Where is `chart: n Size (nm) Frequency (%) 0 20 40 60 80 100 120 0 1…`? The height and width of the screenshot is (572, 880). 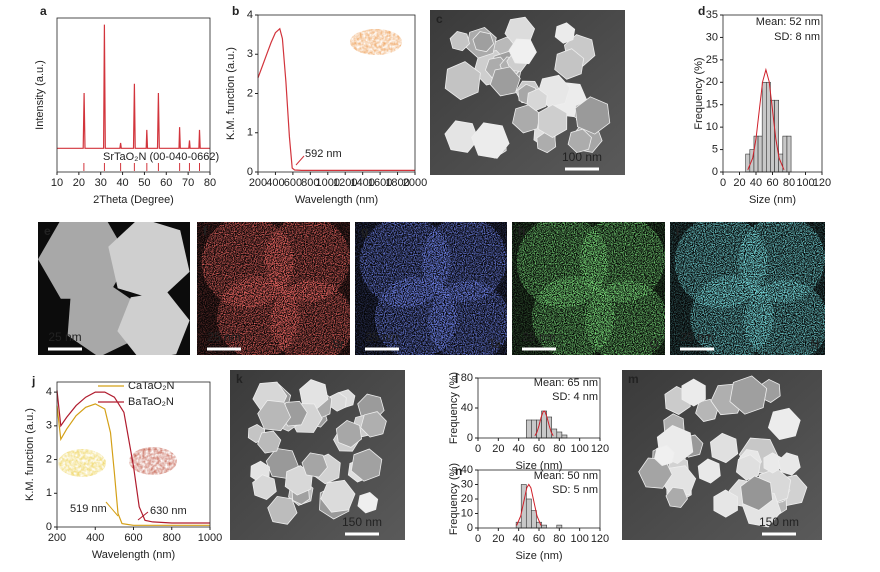
chart: n Size (nm) Frequency (%) 0 20 40 60 80 100 120 0 1… is located at coordinates (528, 512).